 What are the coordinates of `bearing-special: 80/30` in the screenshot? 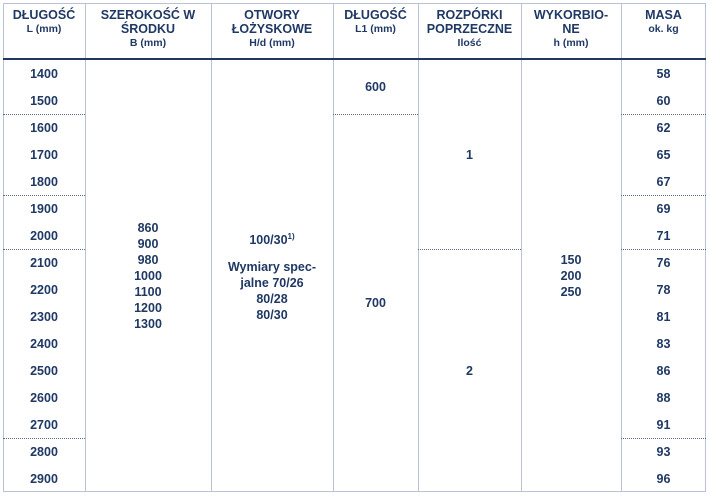 It's located at (272, 314).